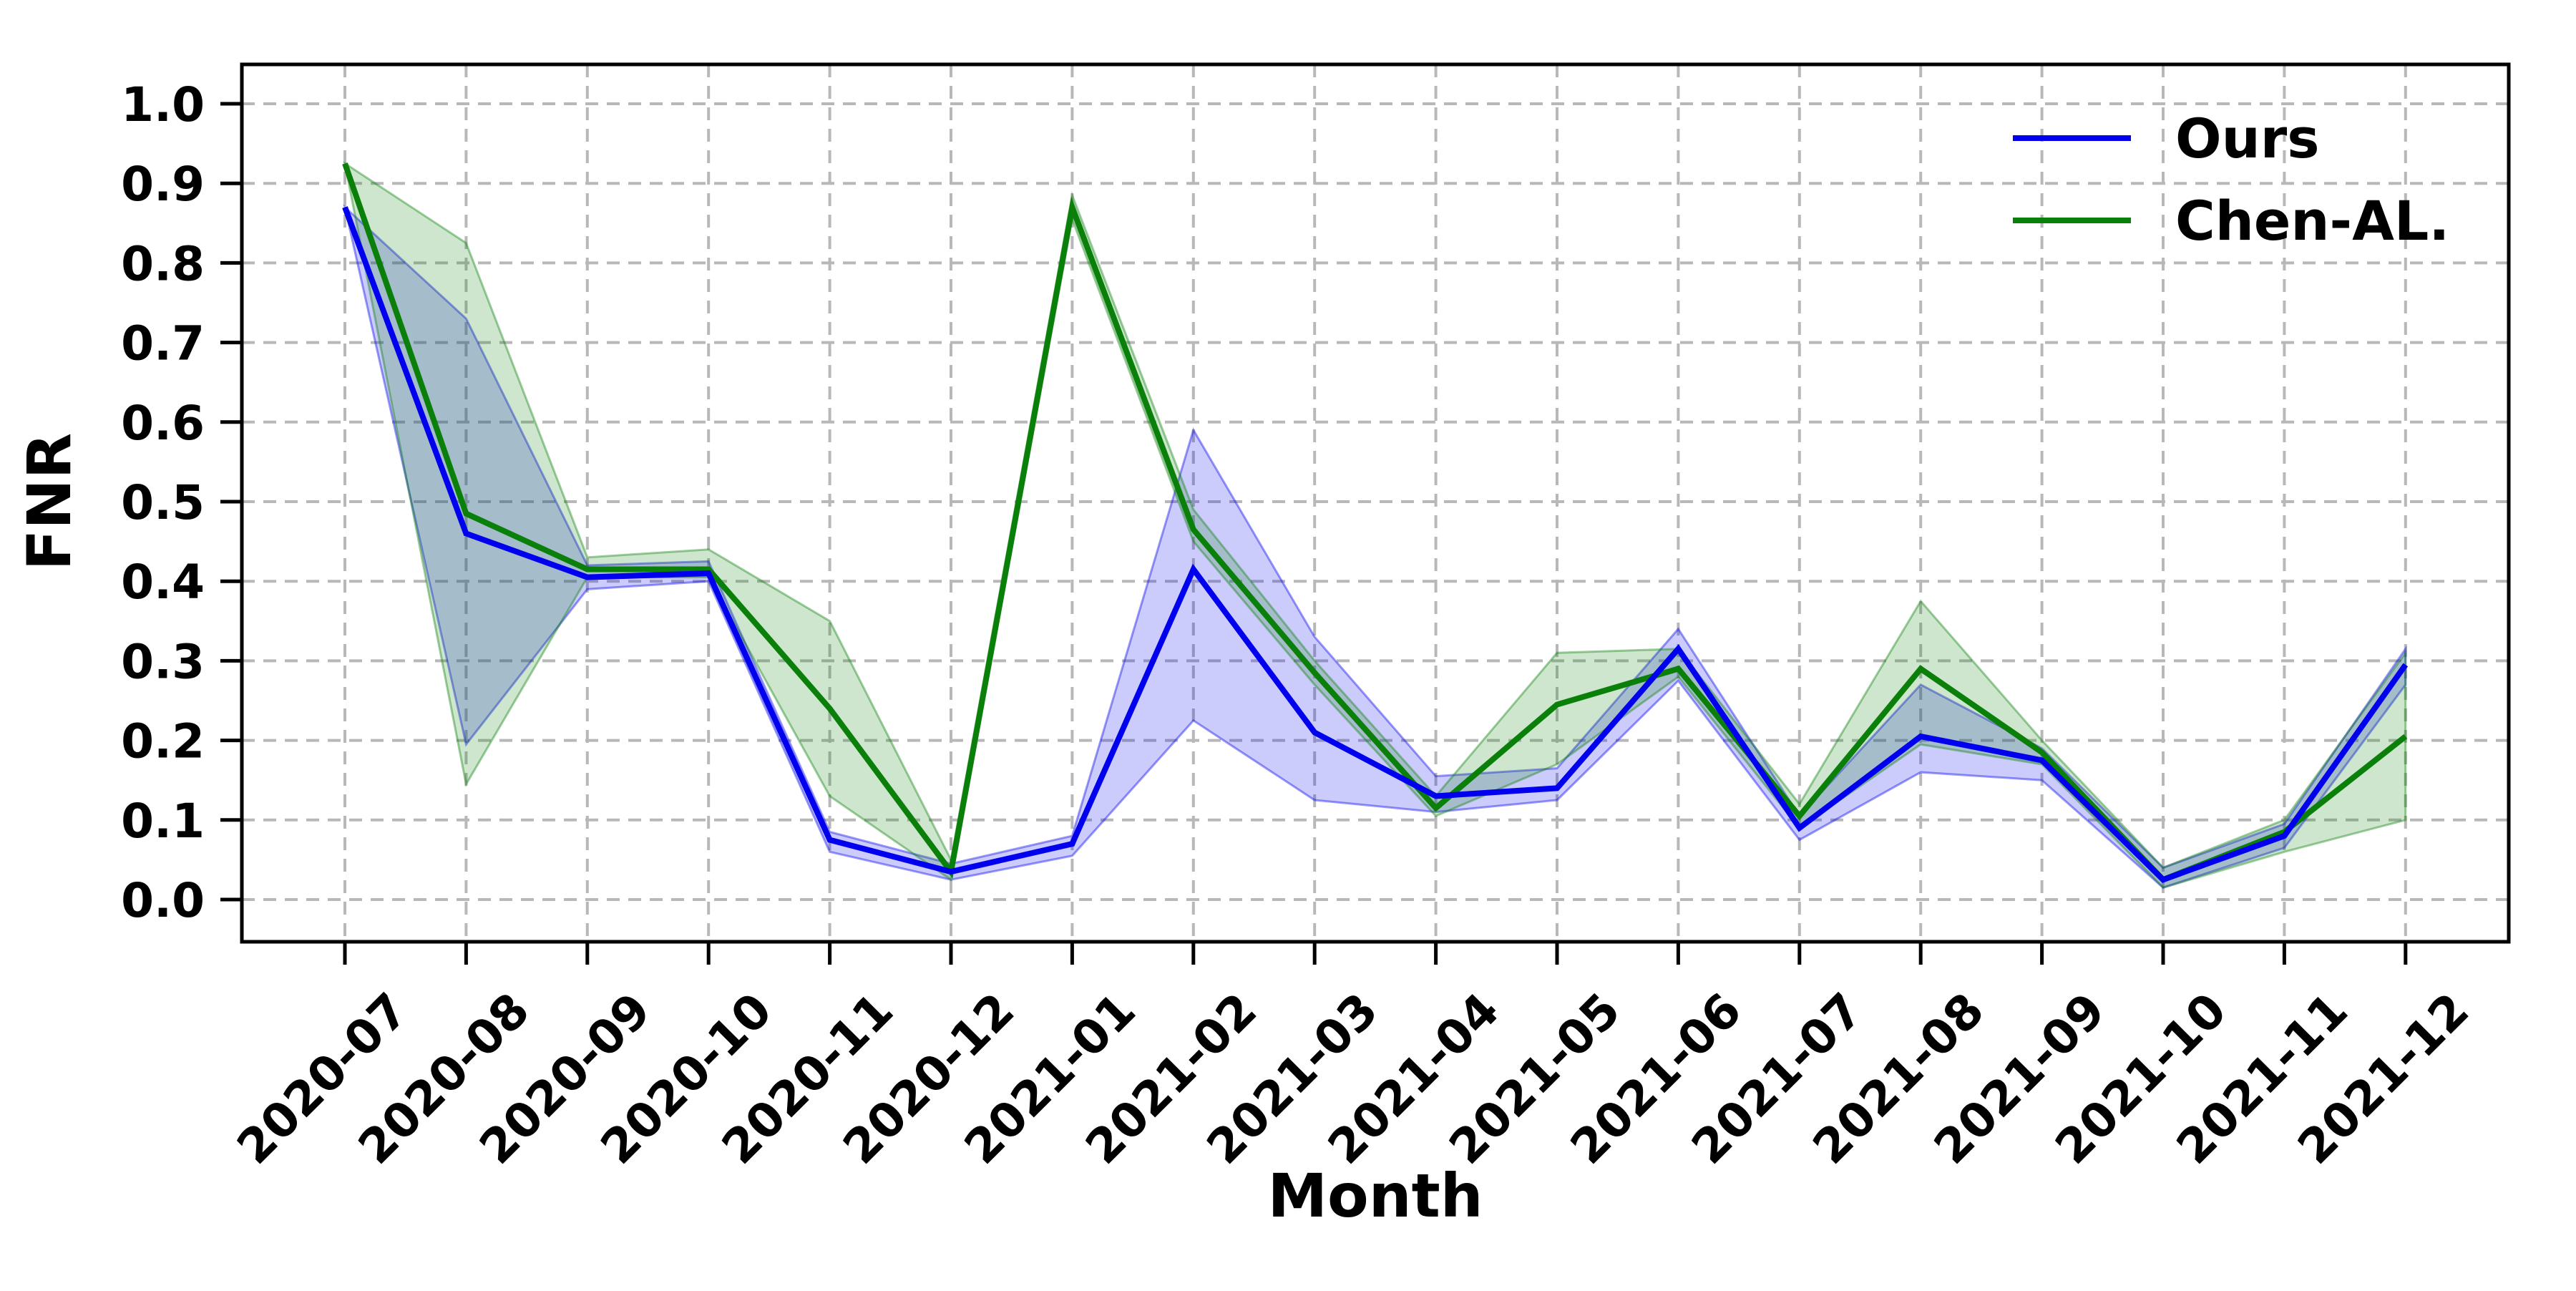 The height and width of the screenshot is (1291, 2576). What do you see at coordinates (49, 501) in the screenshot?
I see `y-axis-label: FNR` at bounding box center [49, 501].